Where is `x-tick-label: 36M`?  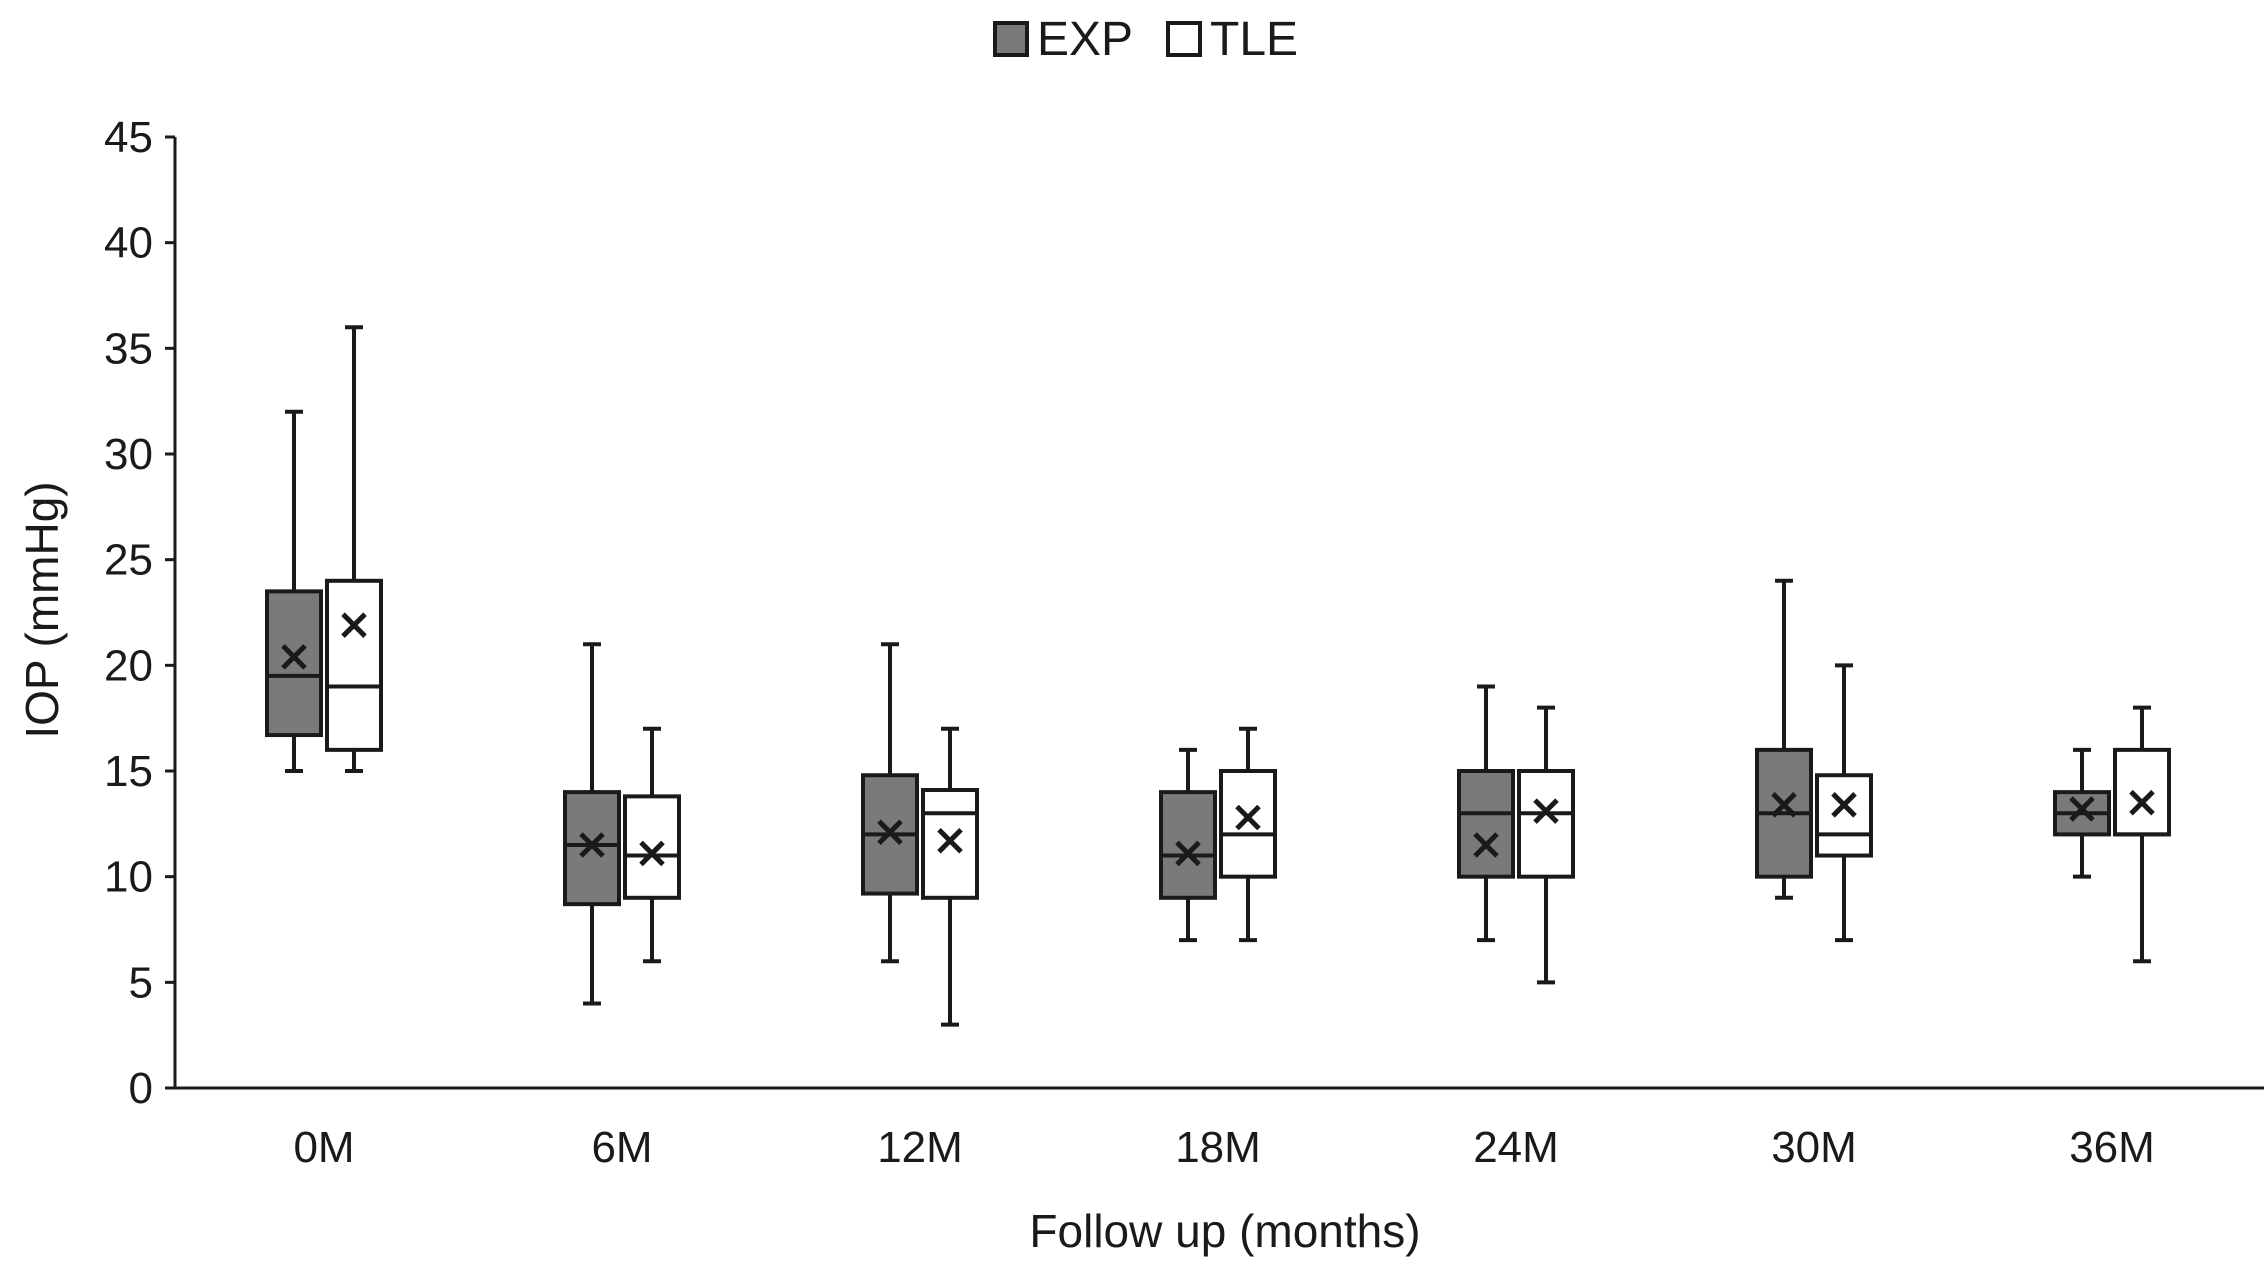
x-tick-label: 36M is located at coordinates (2112, 1147).